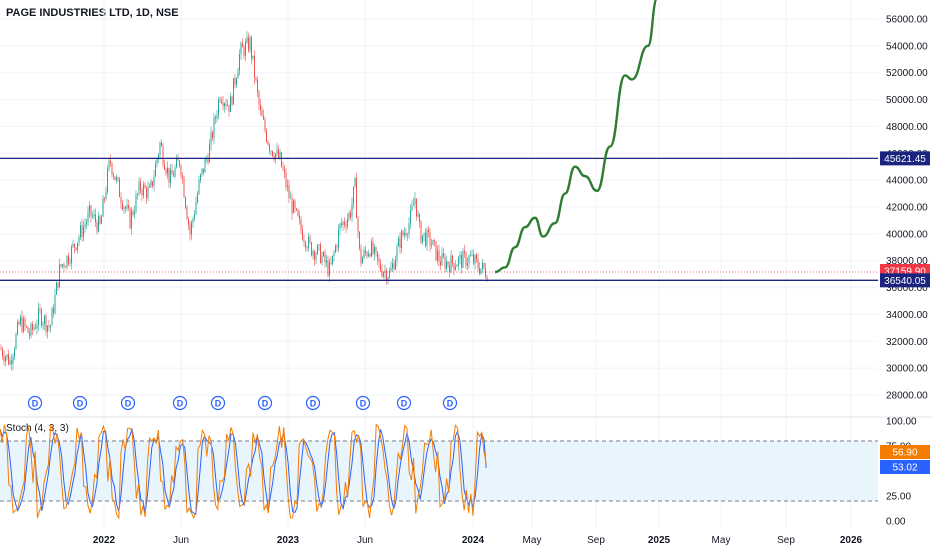 Image resolution: width=932 pixels, height=550 pixels. What do you see at coordinates (907, 20) in the screenshot?
I see `price-tick-label: 56000.00` at bounding box center [907, 20].